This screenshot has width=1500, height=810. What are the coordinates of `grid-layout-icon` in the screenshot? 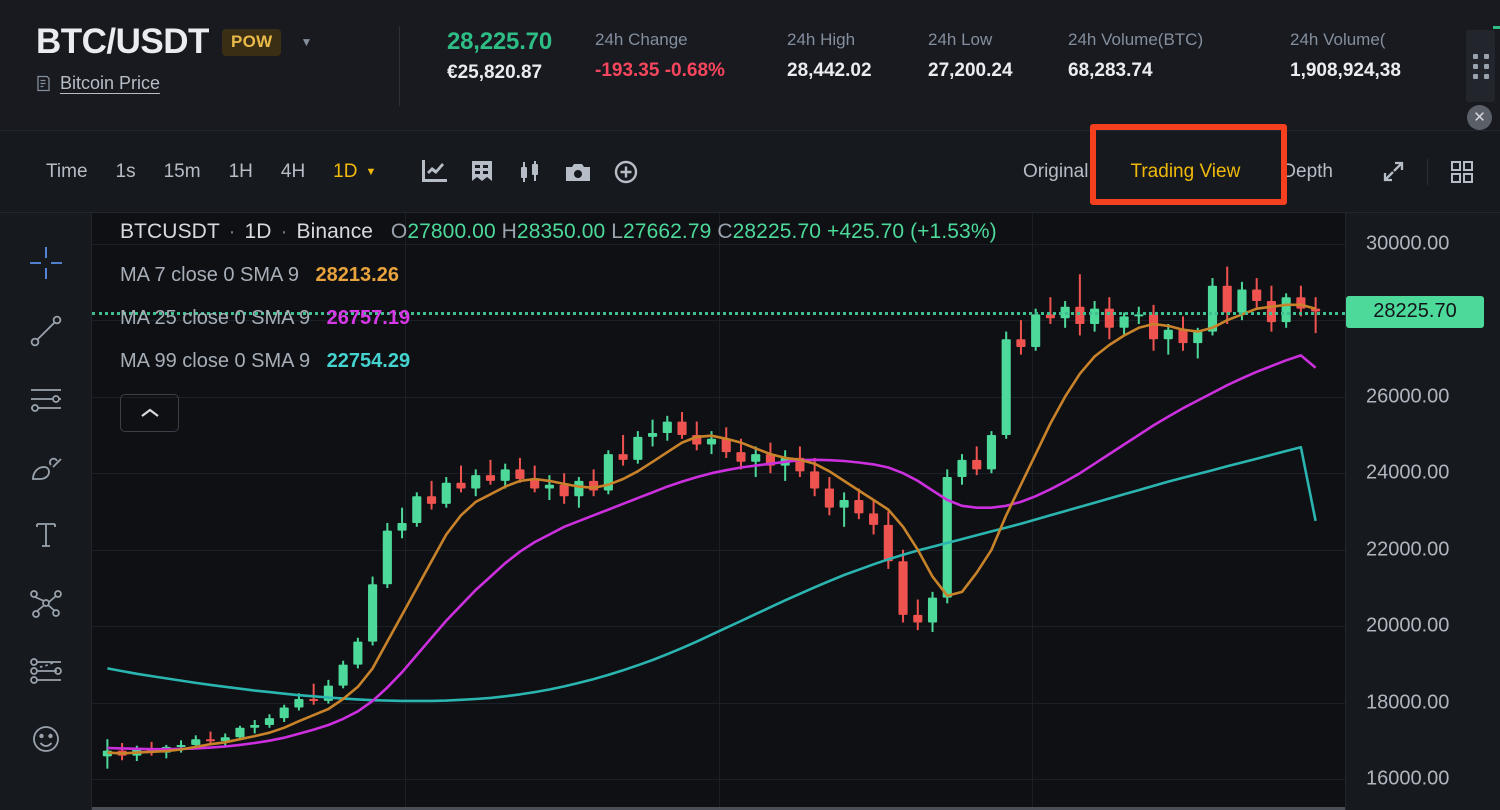 It's located at (1462, 172).